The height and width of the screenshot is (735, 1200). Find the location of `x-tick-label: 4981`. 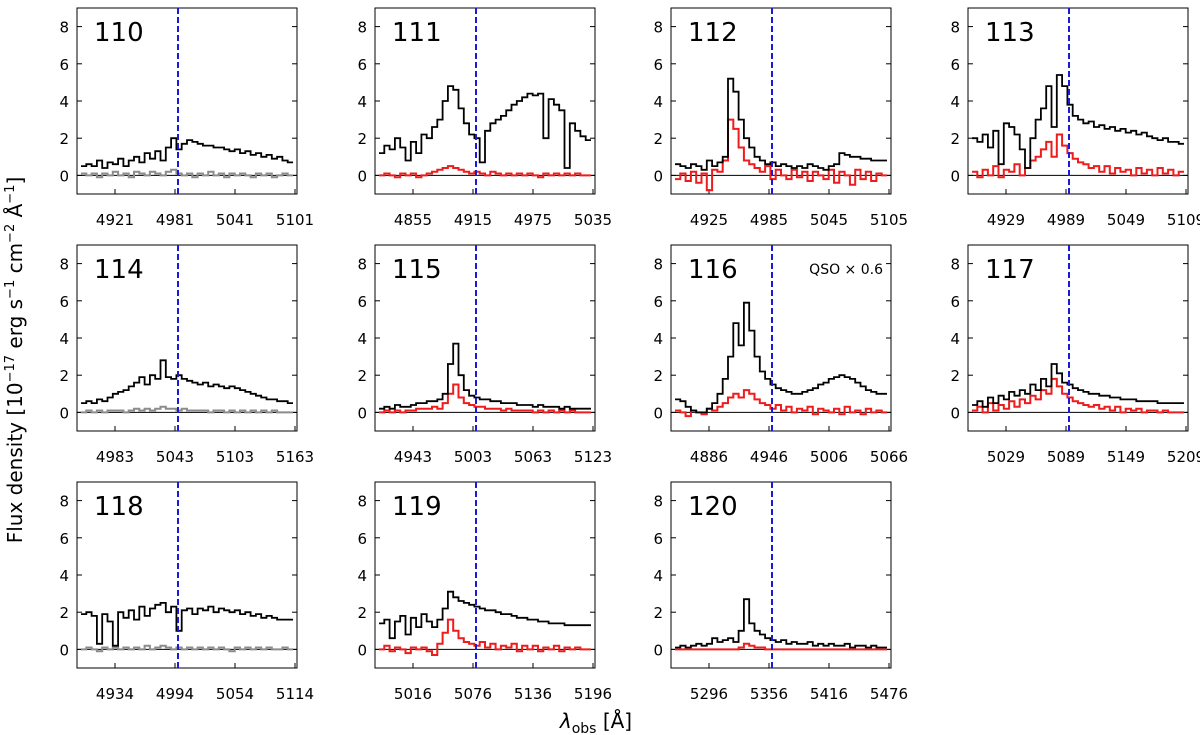

x-tick-label: 4981 is located at coordinates (175, 220).